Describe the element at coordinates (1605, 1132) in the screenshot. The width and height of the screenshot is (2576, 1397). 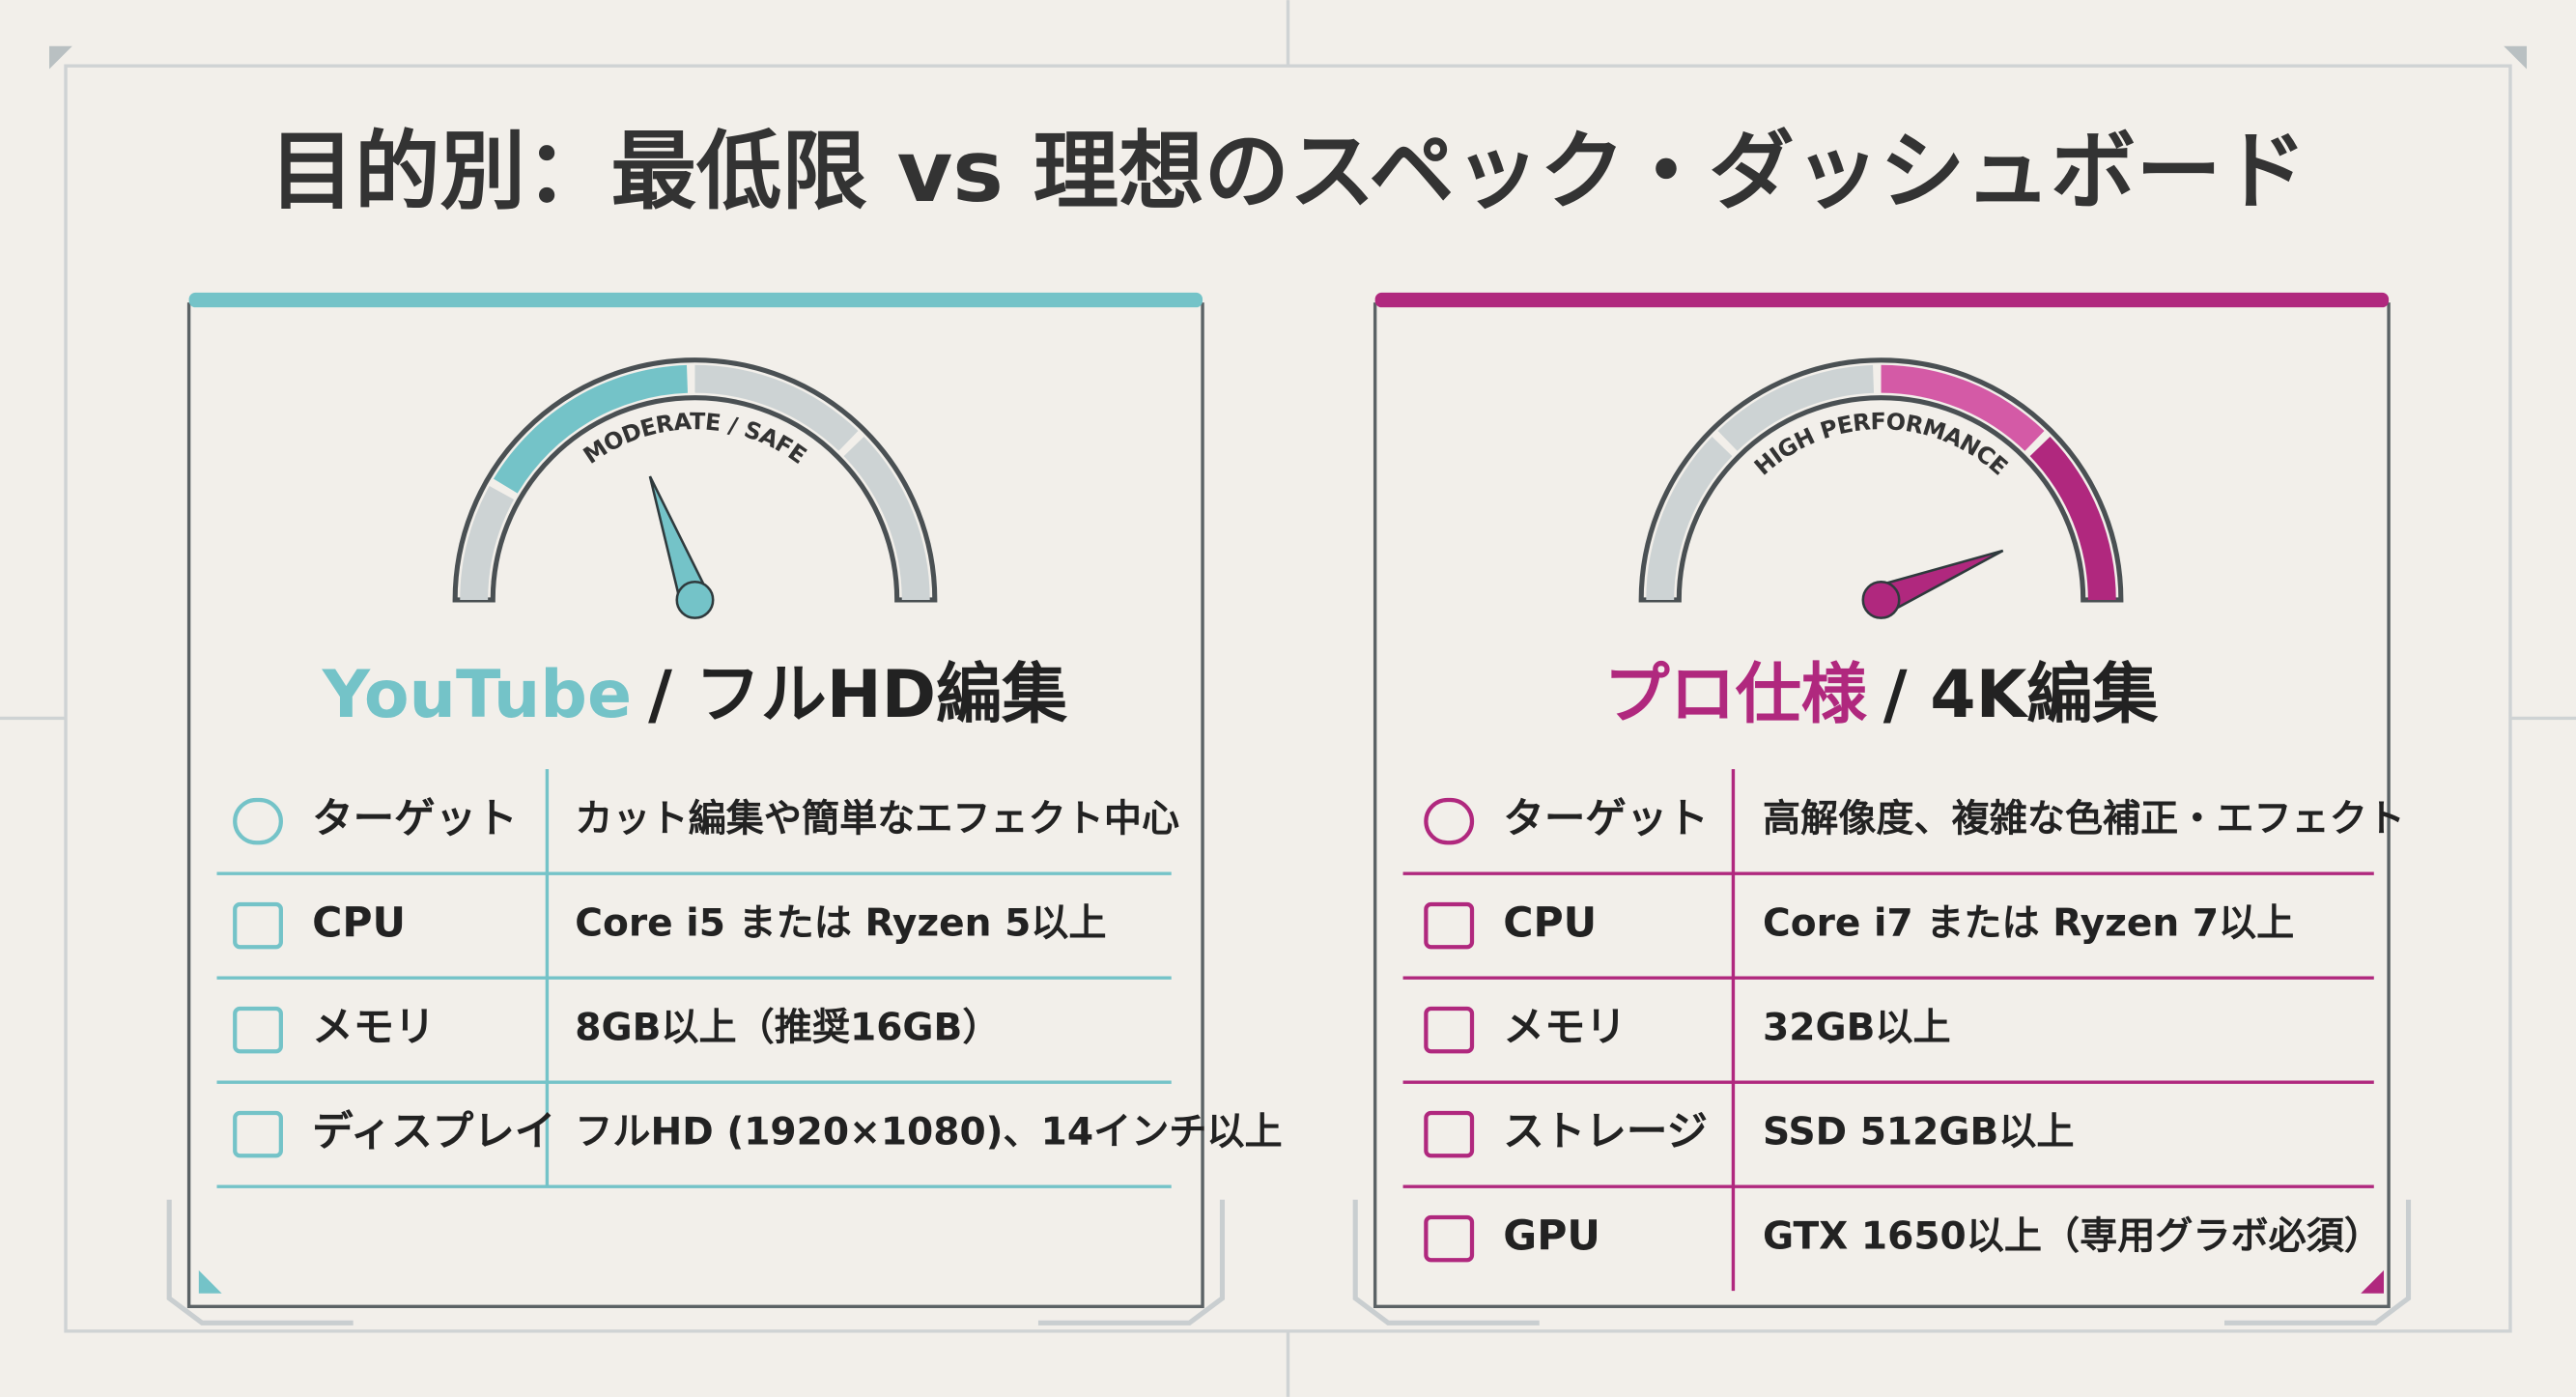
I see `row-label: ストレージ` at that location.